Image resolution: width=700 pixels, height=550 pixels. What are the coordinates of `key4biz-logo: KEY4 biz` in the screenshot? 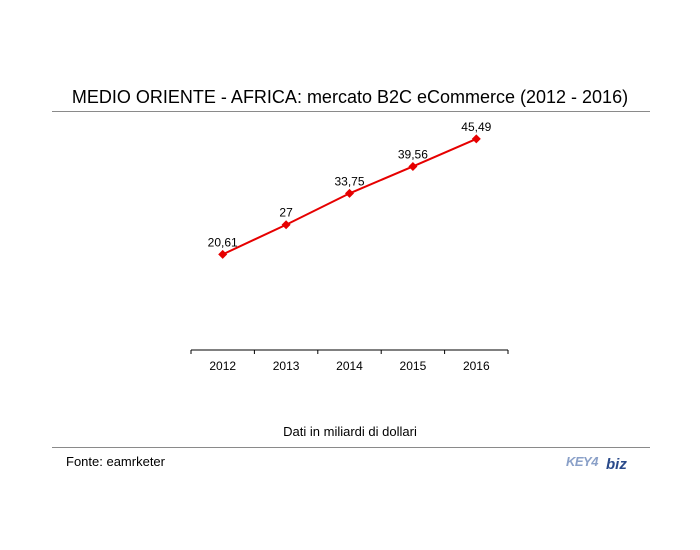 It's located at (596, 463).